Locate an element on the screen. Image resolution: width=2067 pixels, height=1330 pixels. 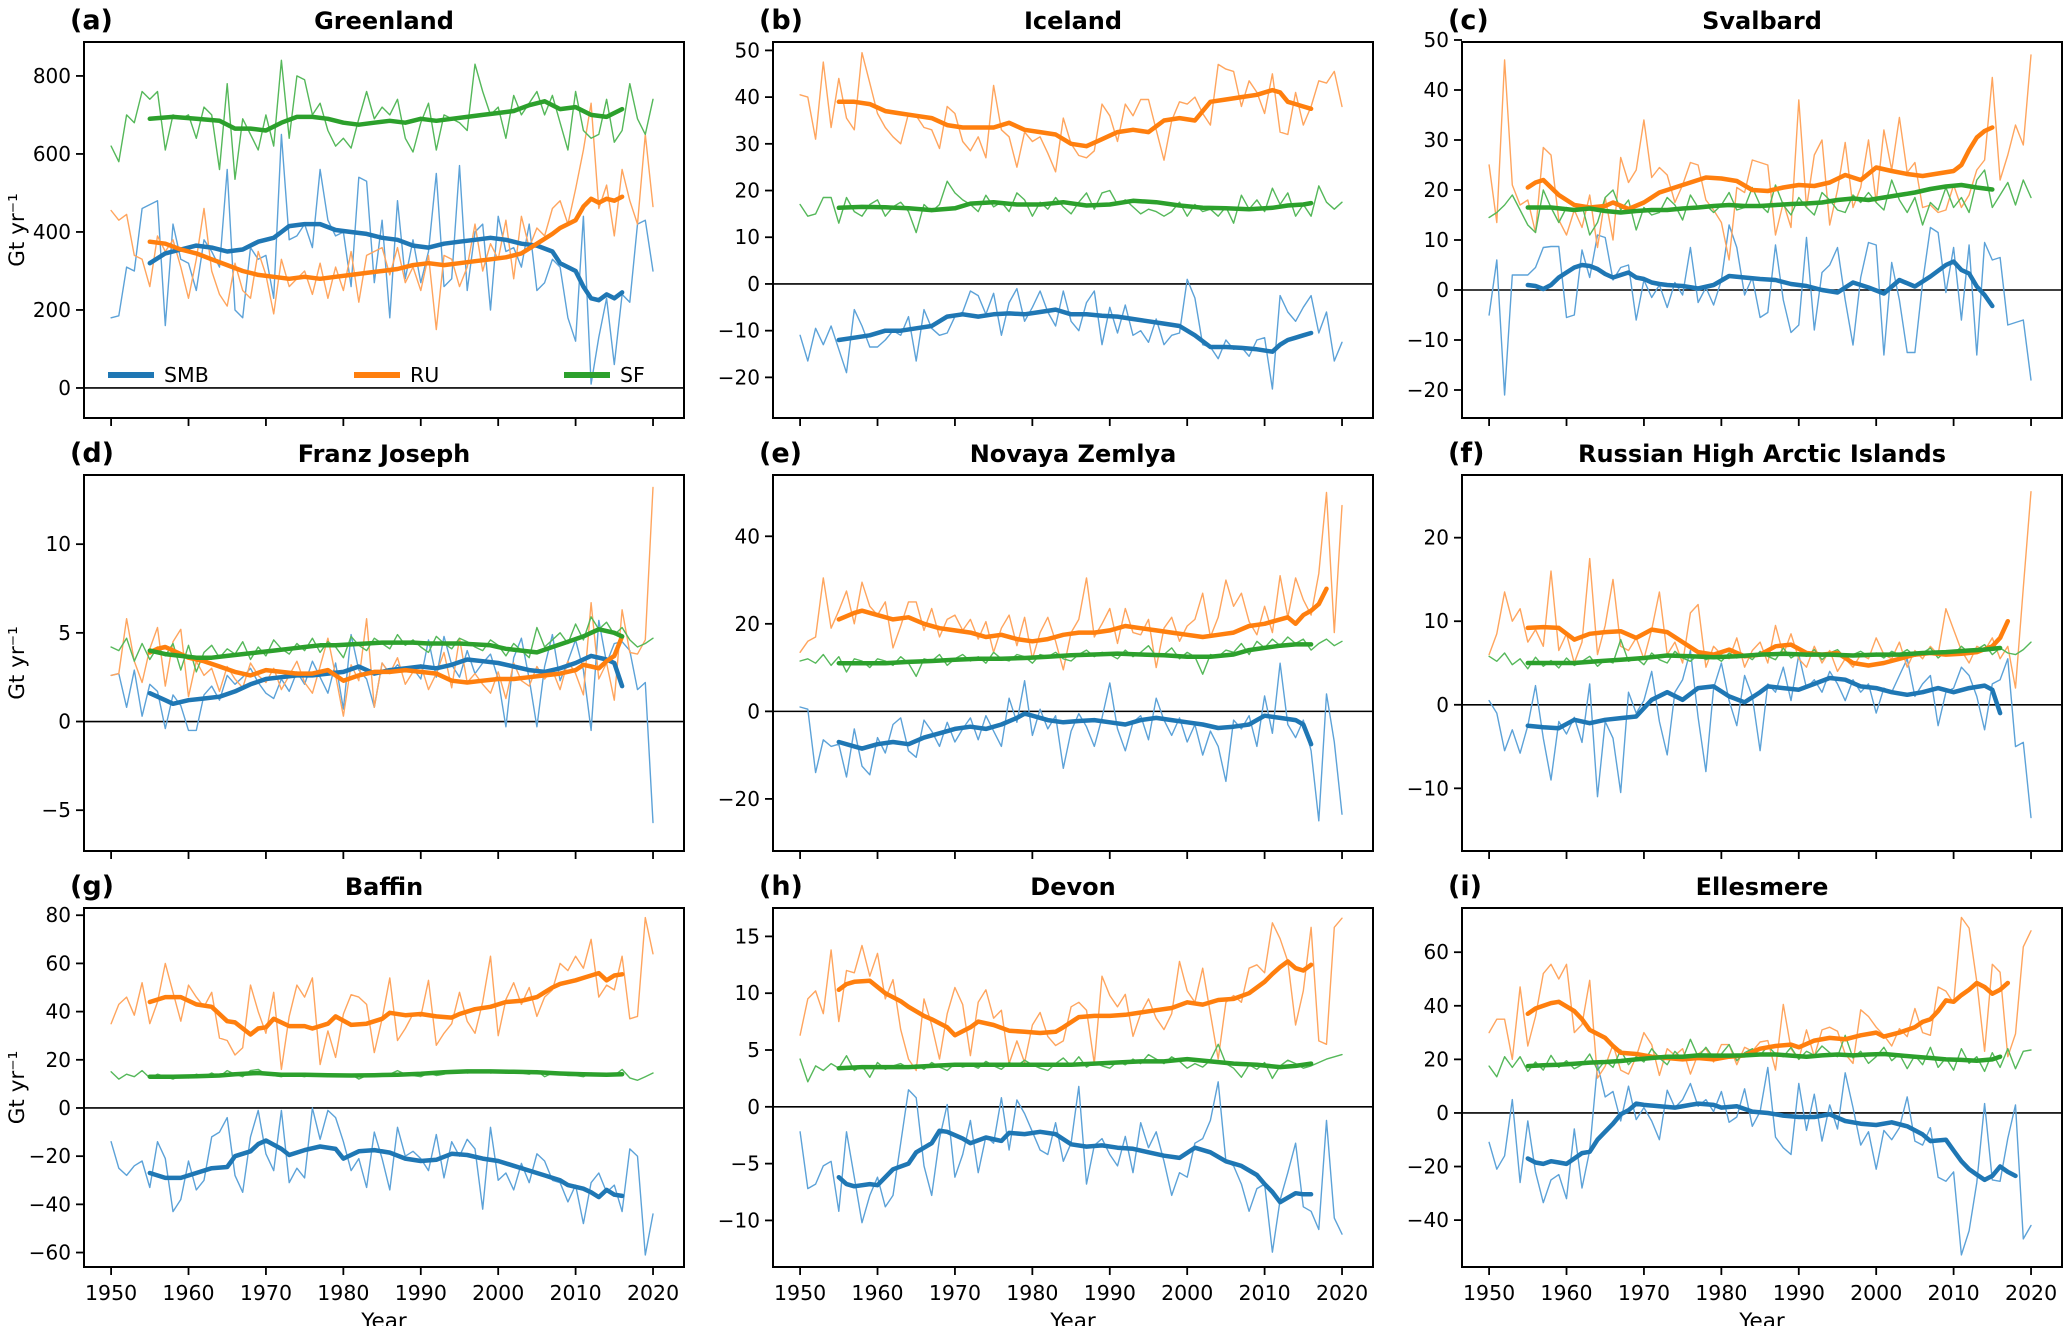
series-b-RU-smoothed is located at coordinates (1075, 118).